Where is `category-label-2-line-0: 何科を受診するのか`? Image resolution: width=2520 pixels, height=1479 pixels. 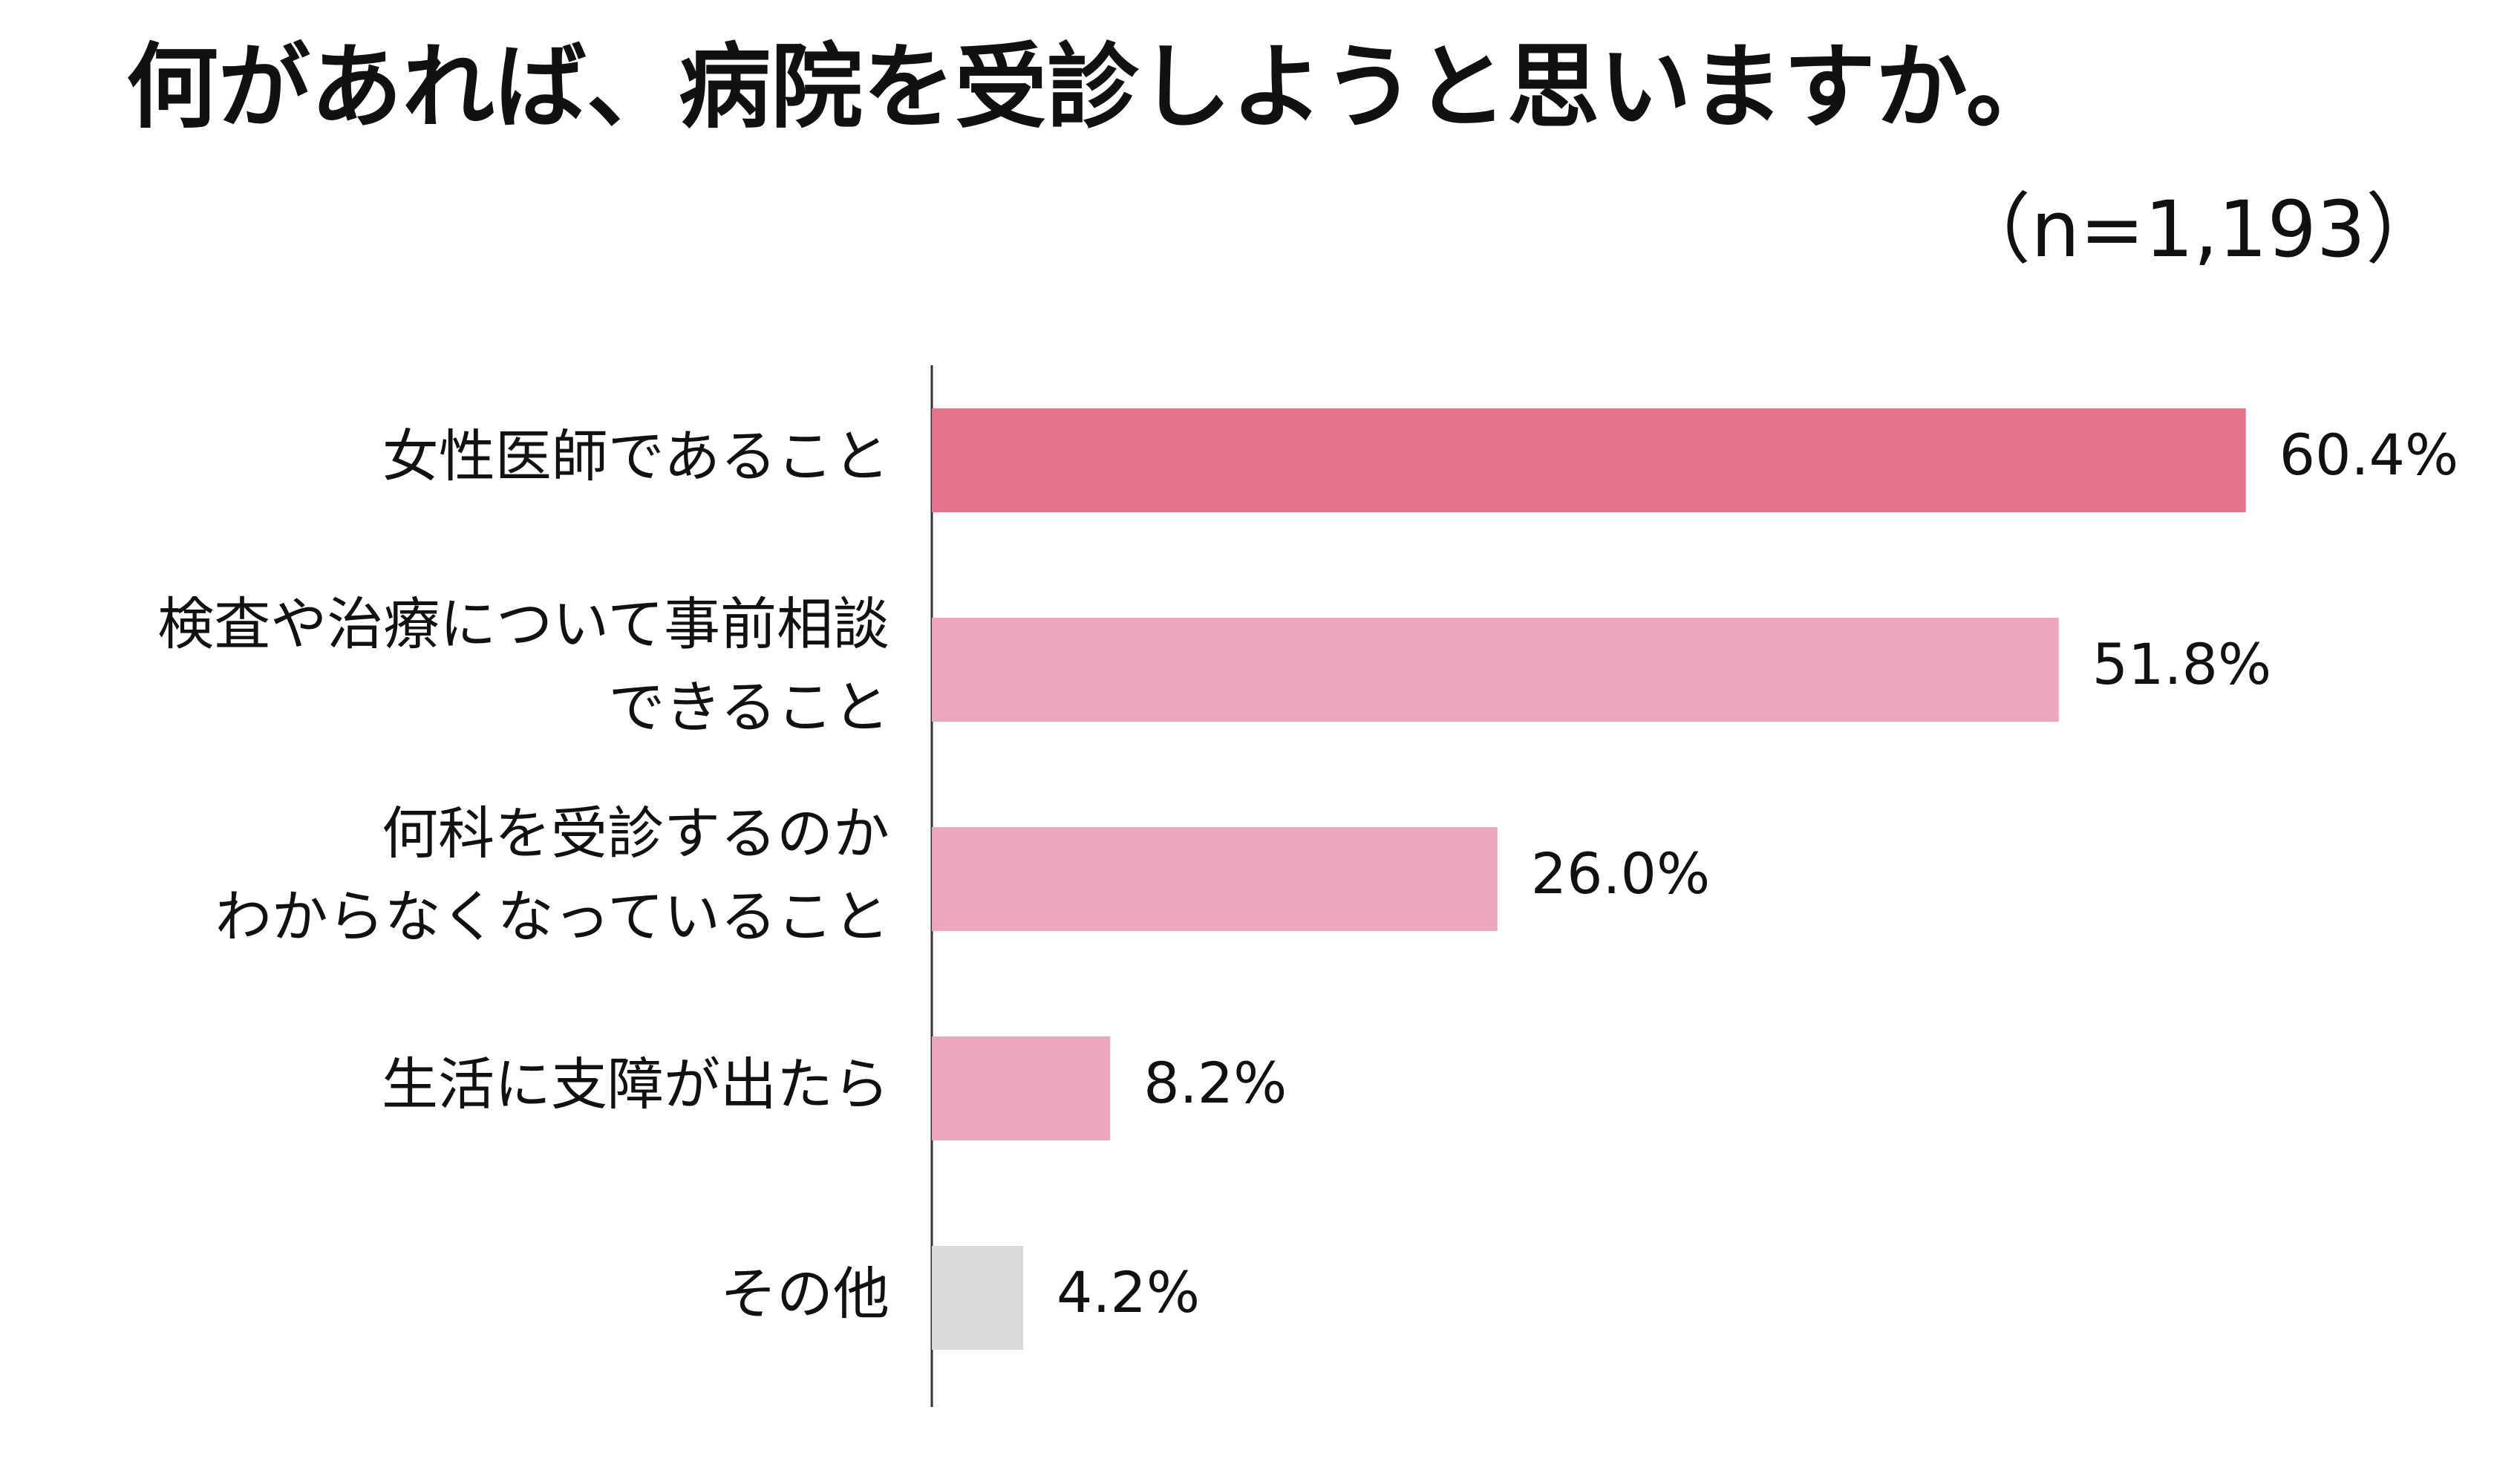
category-label-2-line-0: 何科を受診するのか is located at coordinates (636, 833).